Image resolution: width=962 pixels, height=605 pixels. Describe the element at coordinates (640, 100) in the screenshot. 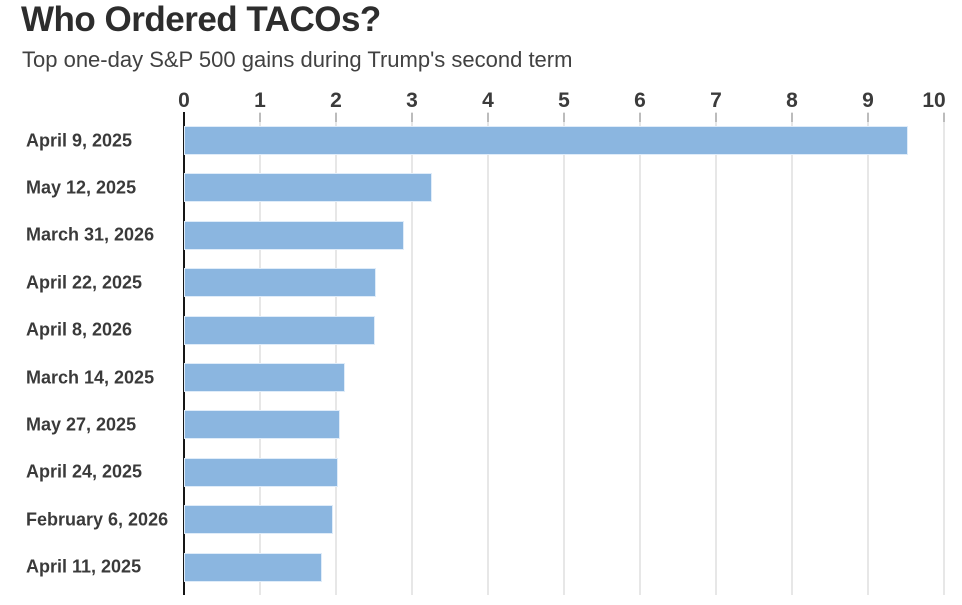

I see `x-tick-label: 6` at that location.